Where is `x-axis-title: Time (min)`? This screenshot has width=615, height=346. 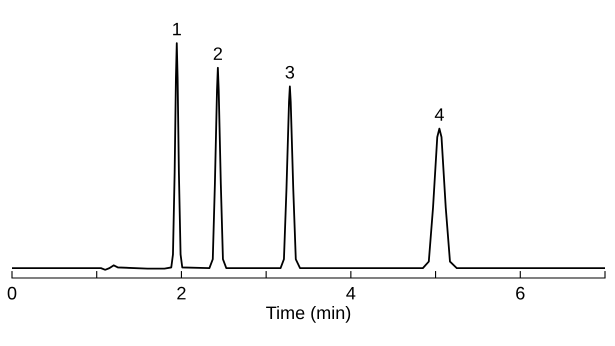 x-axis-title: Time (min) is located at coordinates (308, 314).